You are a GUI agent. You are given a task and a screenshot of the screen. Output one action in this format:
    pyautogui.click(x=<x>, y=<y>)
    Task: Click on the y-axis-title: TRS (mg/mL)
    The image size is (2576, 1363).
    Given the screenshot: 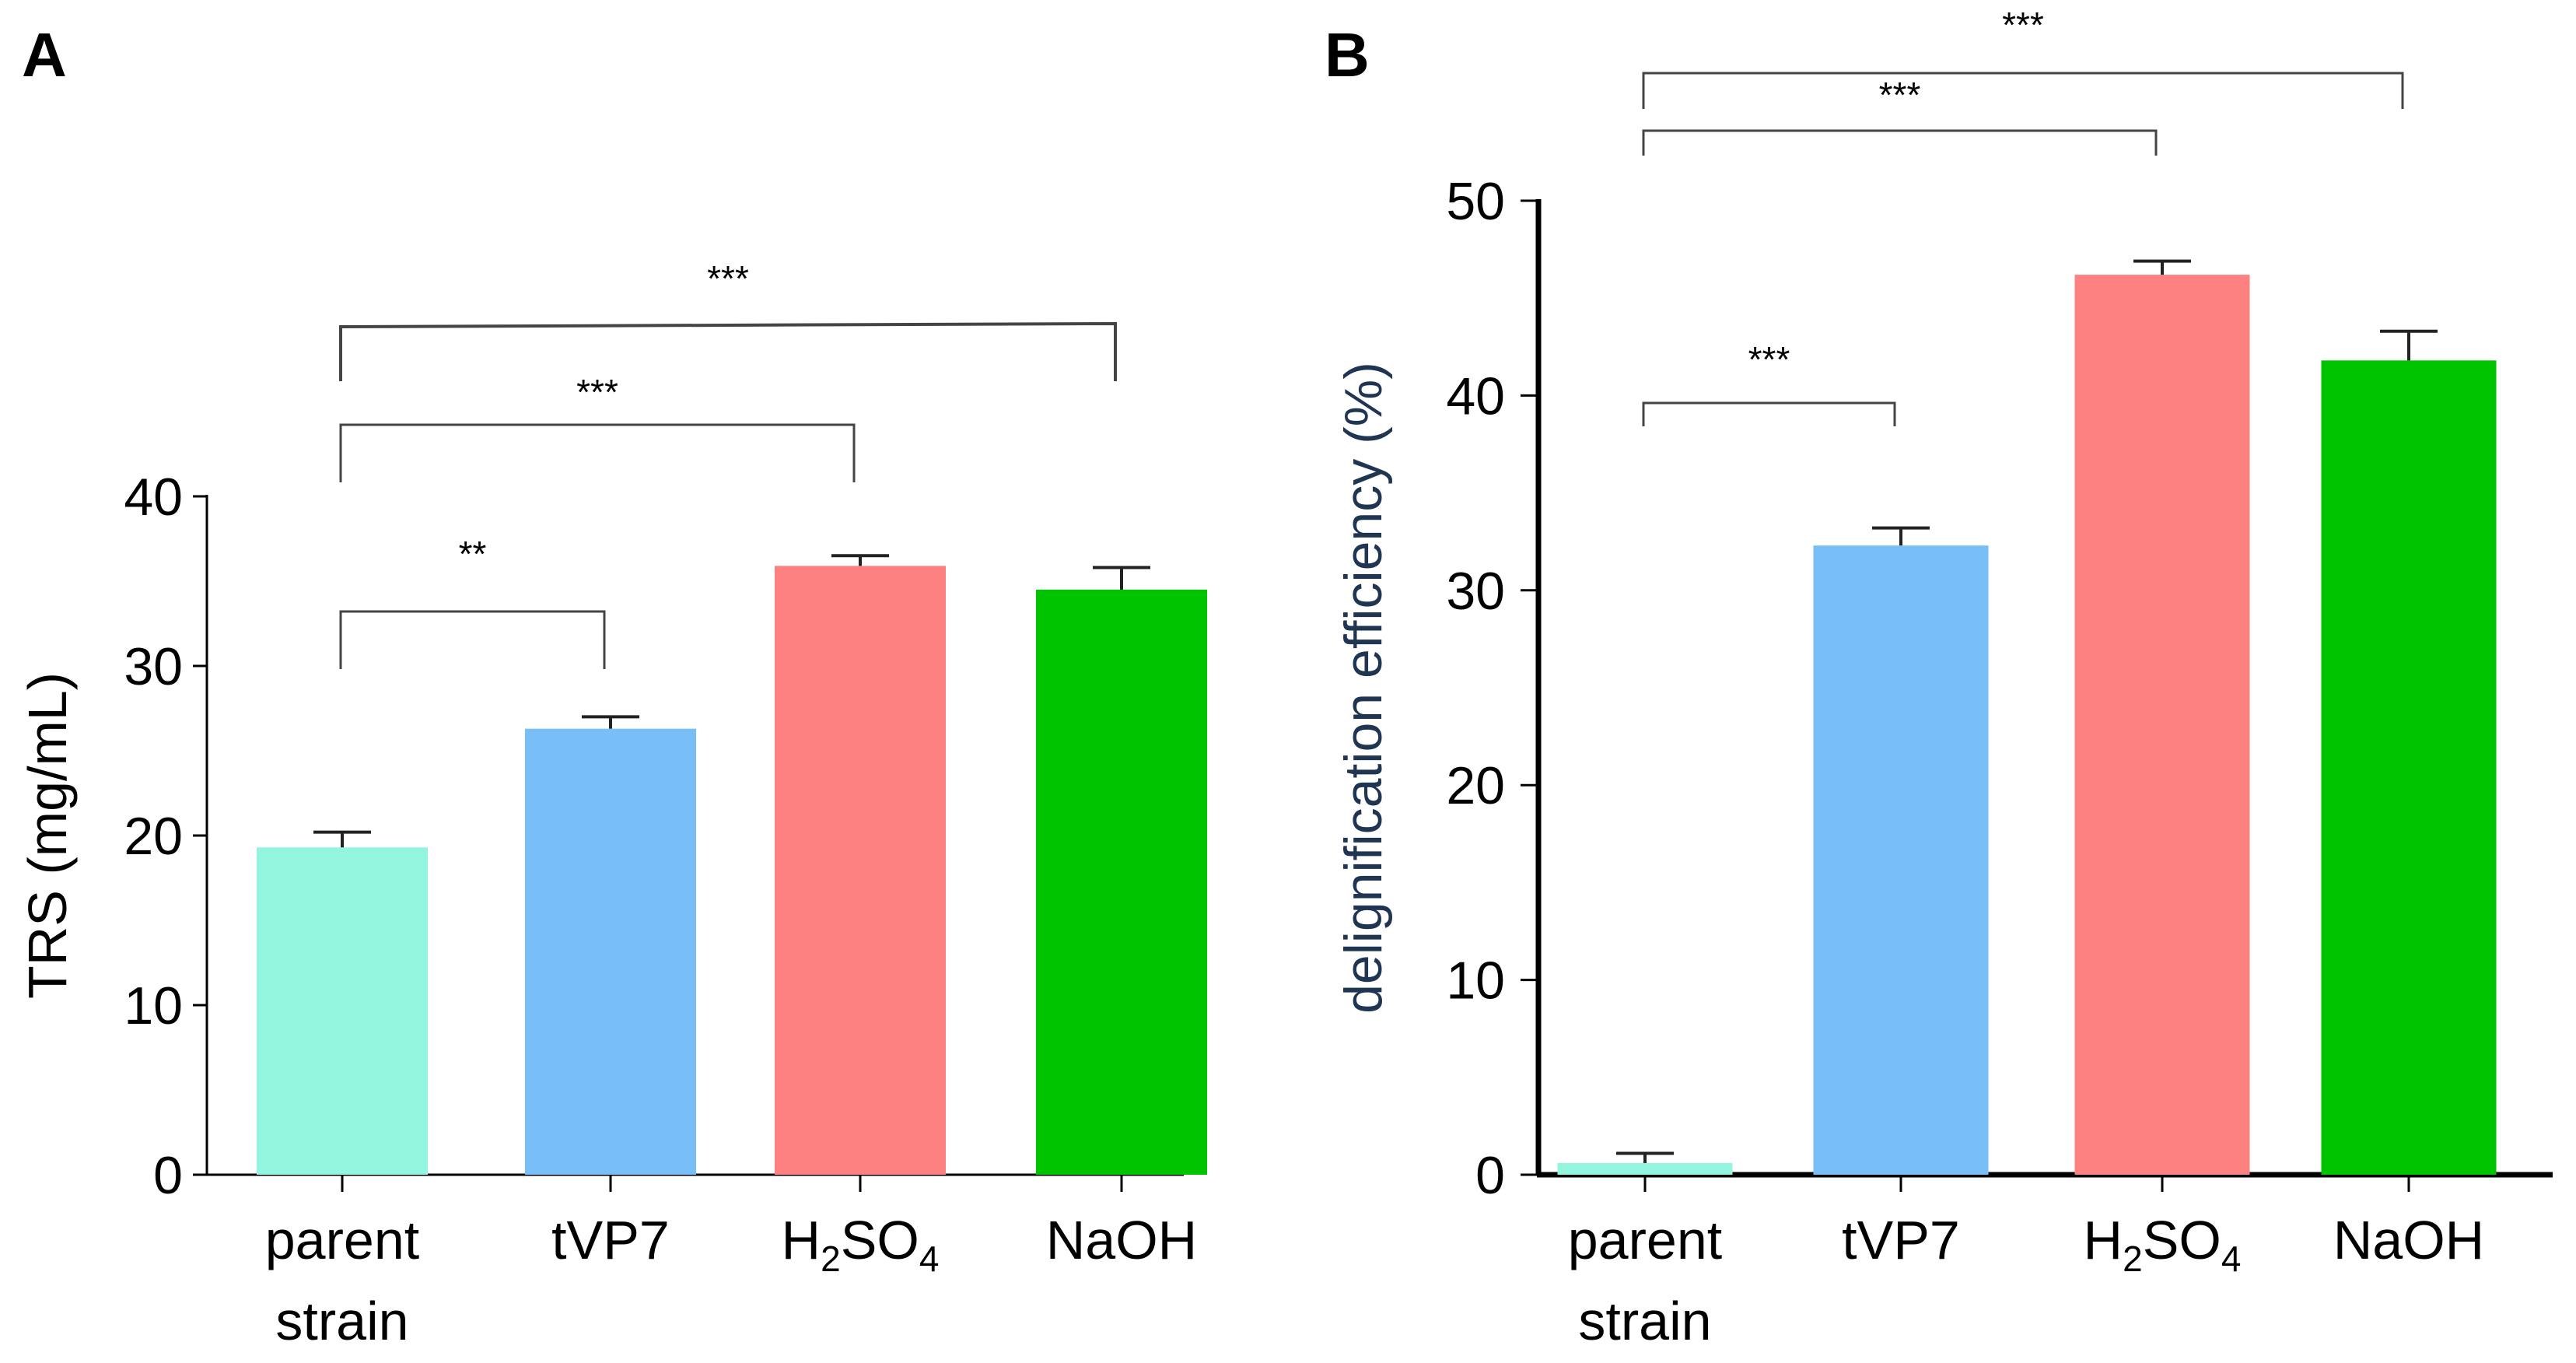 What is the action you would take?
    pyautogui.click(x=48, y=835)
    